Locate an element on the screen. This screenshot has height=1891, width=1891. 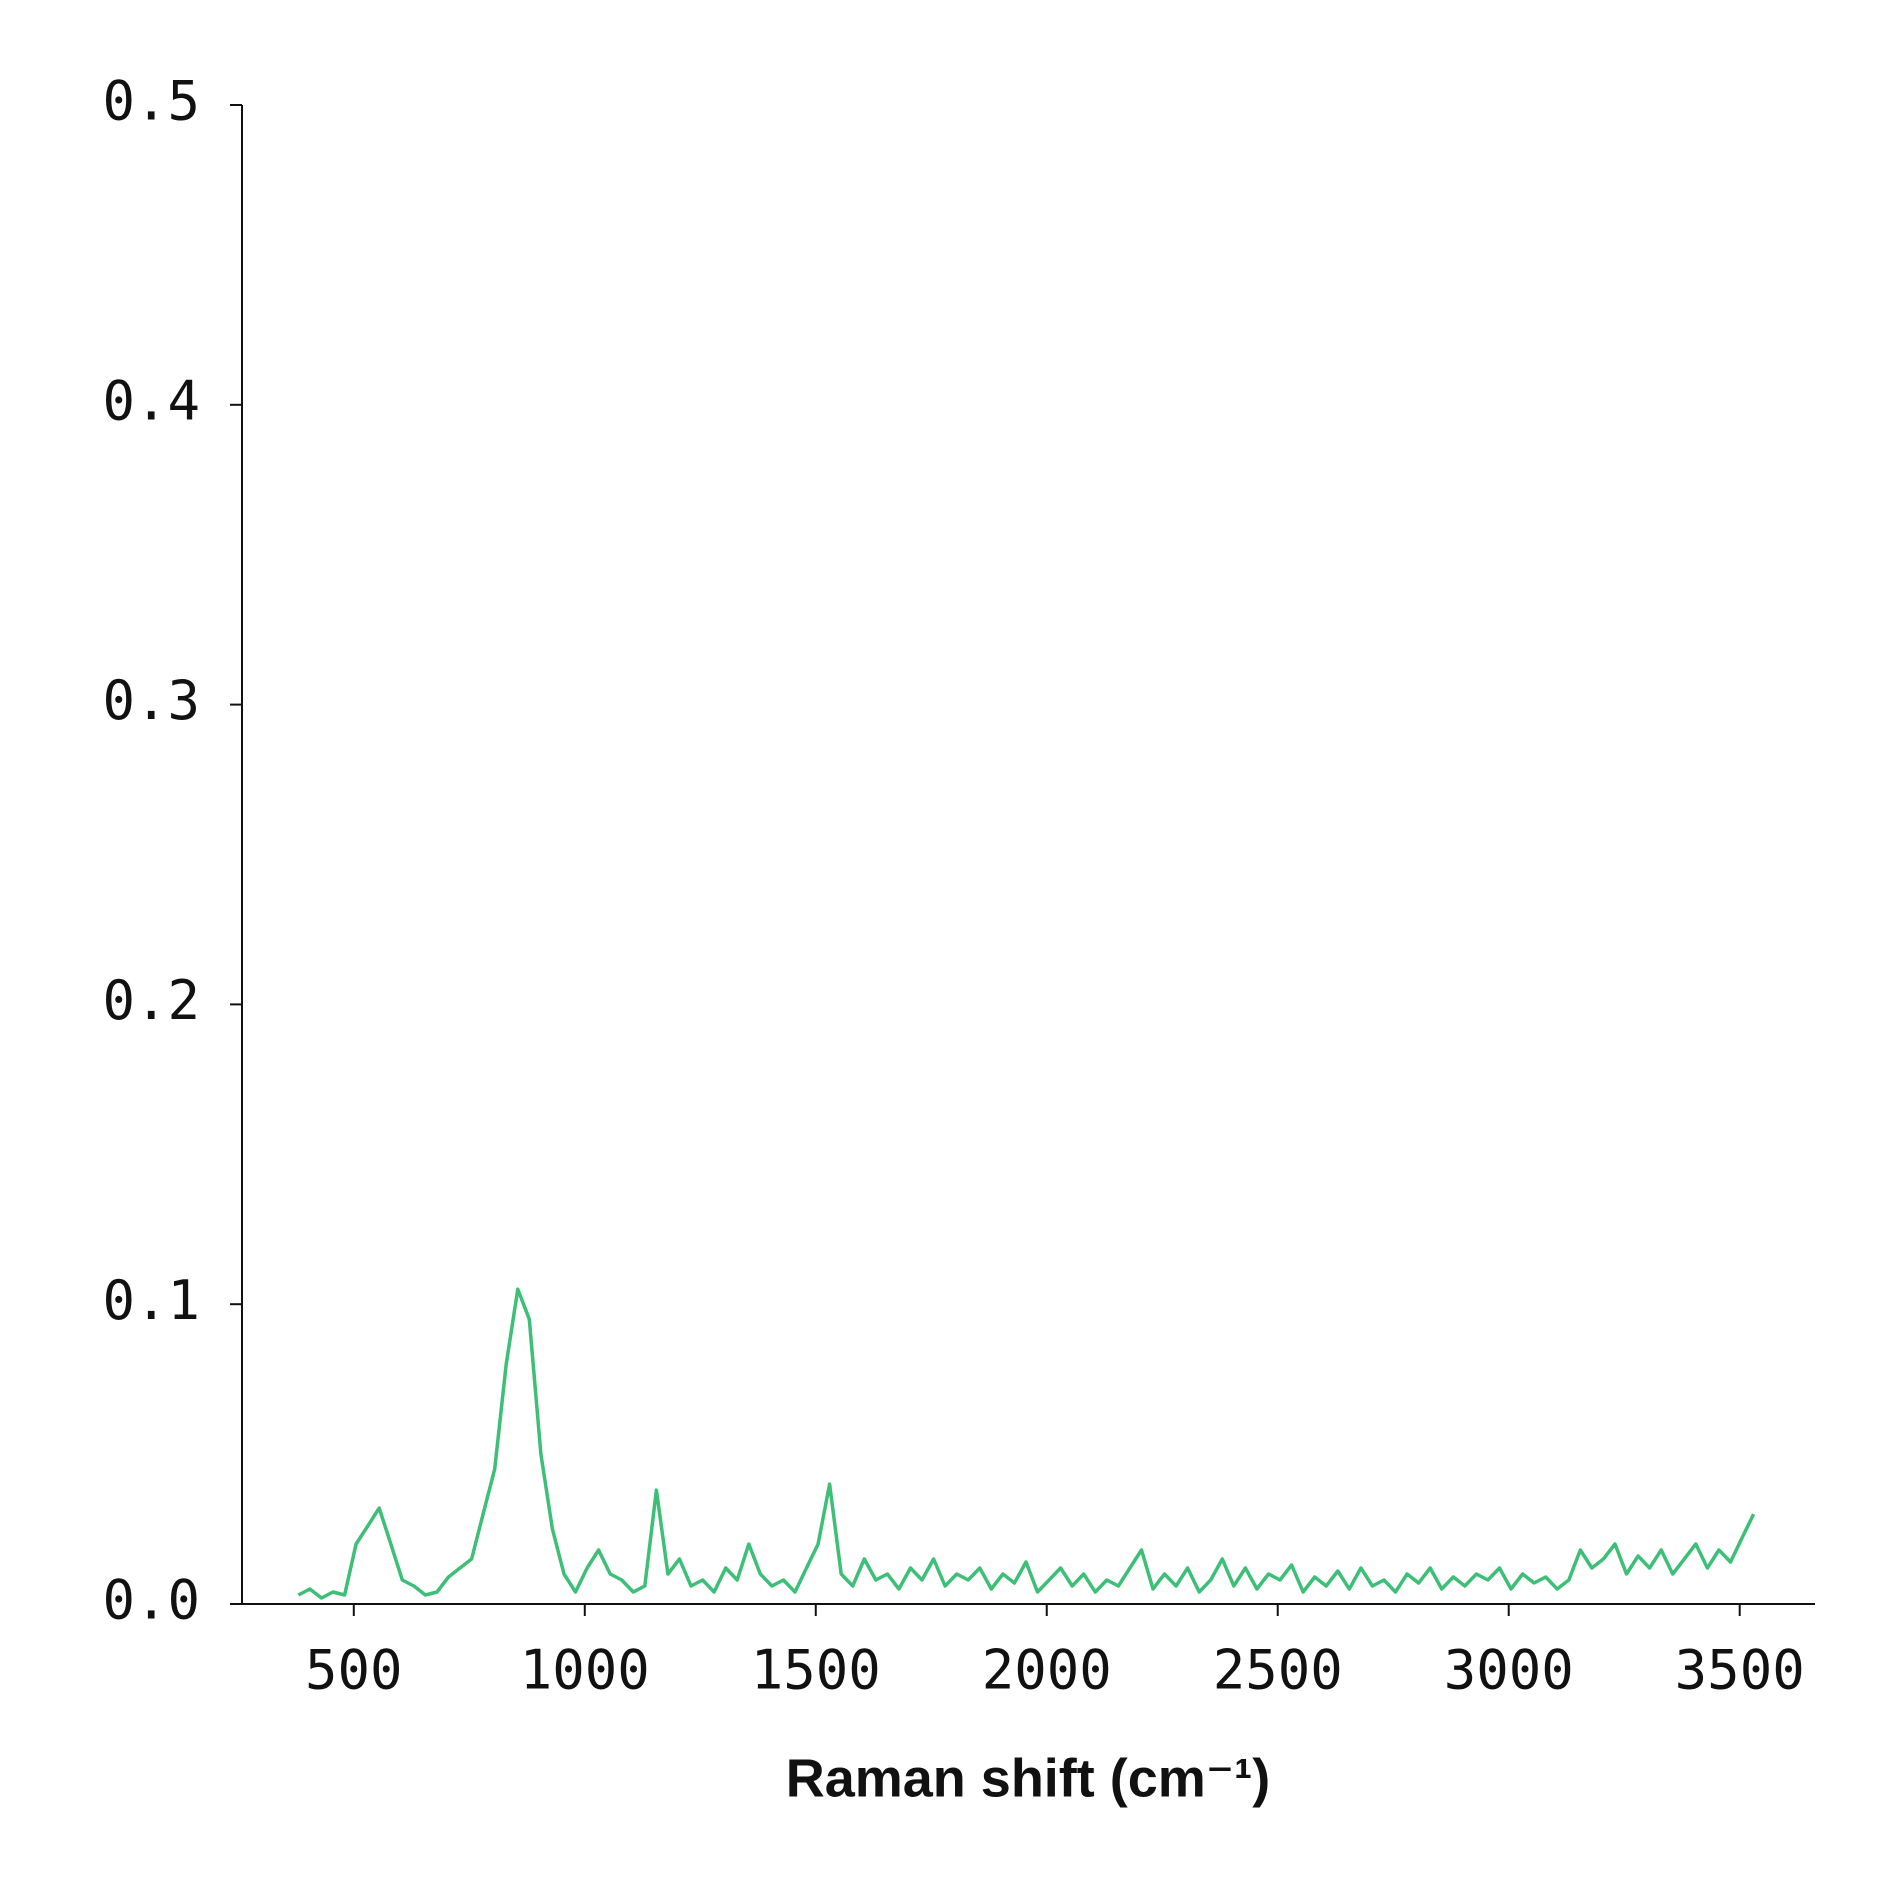
x-tick-label: 2500 is located at coordinates (1278, 1670).